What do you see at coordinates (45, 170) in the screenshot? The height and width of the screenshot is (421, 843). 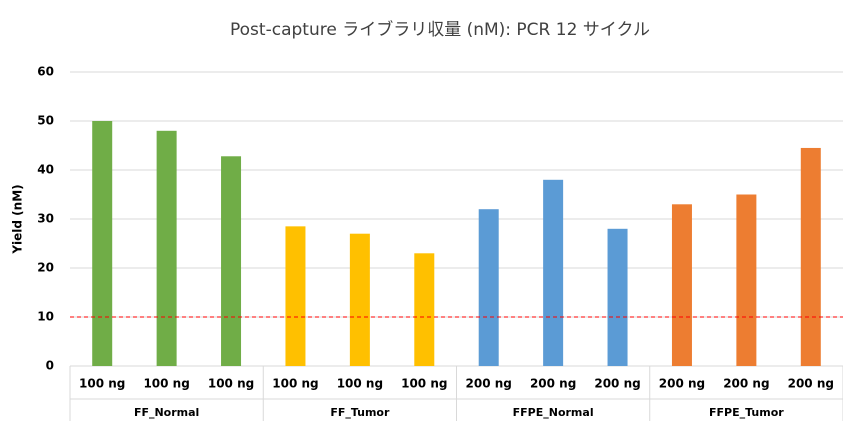 I see `y-tick-label: 40` at bounding box center [45, 170].